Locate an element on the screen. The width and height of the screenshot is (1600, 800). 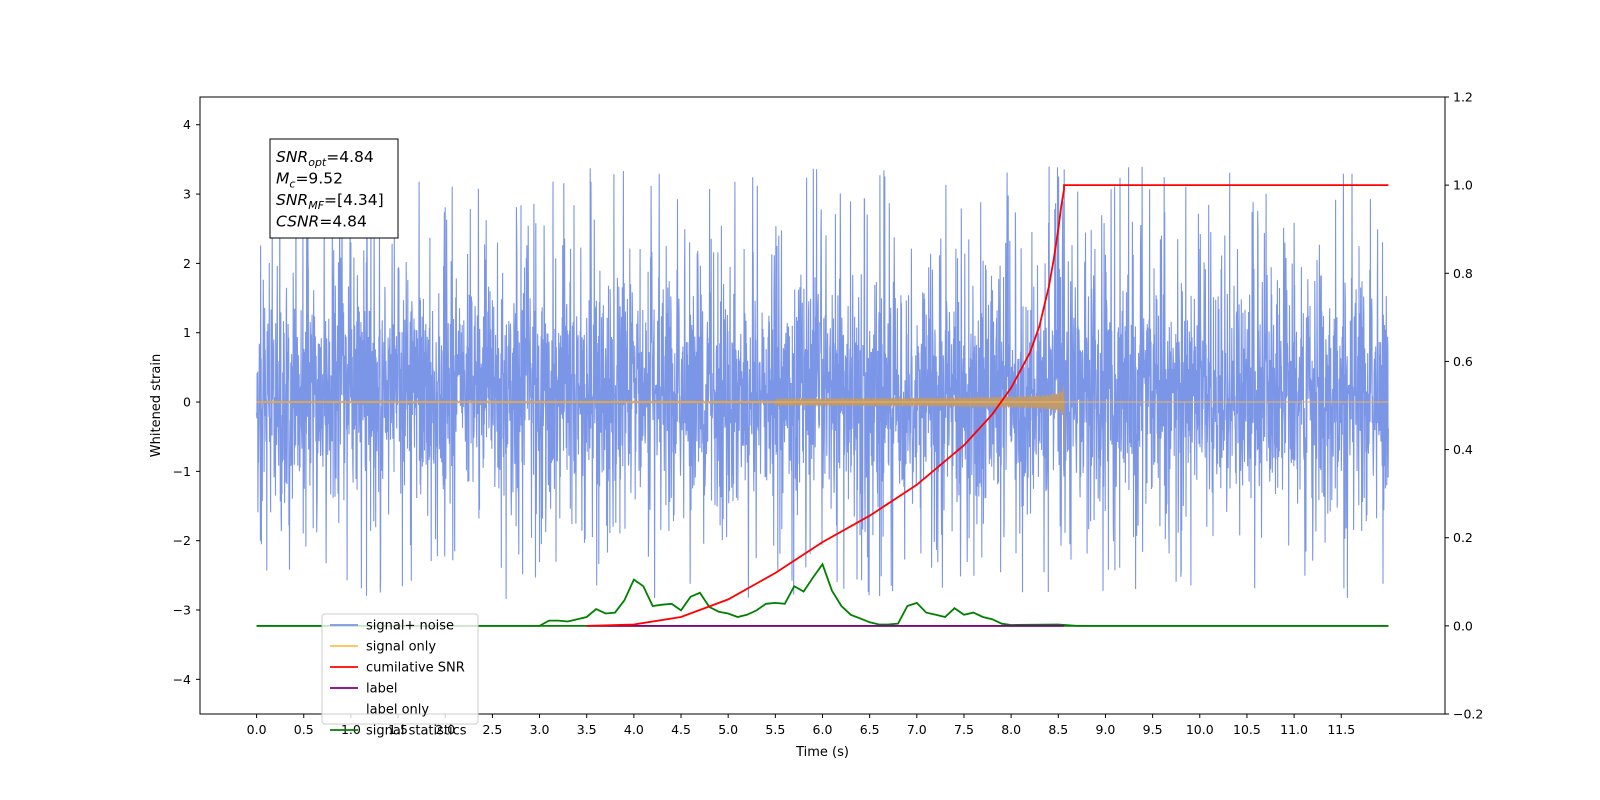
info-line: SNRopt=4.84 is located at coordinates (325, 158).